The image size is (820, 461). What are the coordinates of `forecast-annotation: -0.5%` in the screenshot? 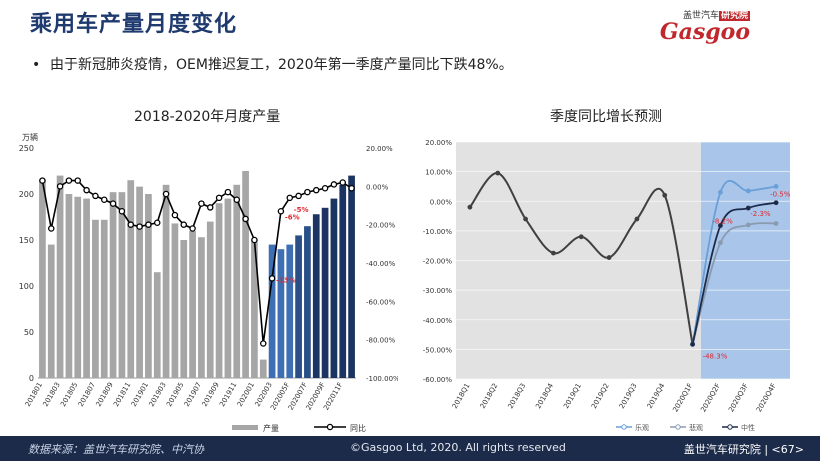 It's located at (780, 195).